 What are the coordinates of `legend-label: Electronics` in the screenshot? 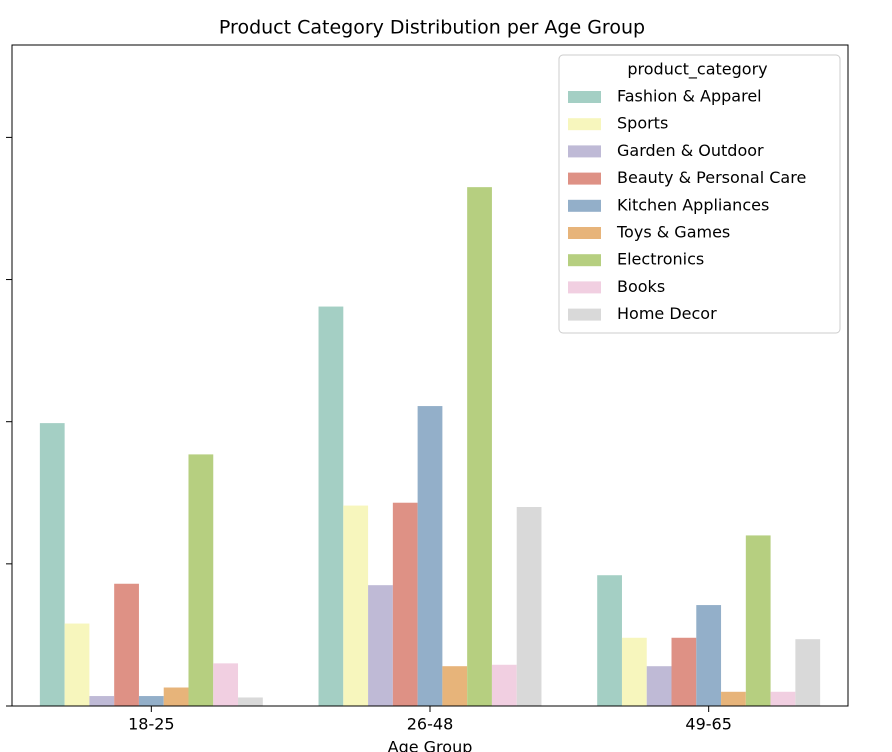 It's located at (660, 259).